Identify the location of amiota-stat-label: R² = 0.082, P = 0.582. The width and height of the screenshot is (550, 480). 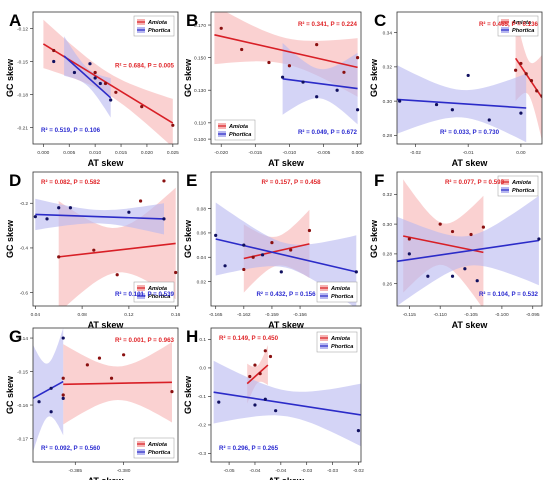
(71, 182).